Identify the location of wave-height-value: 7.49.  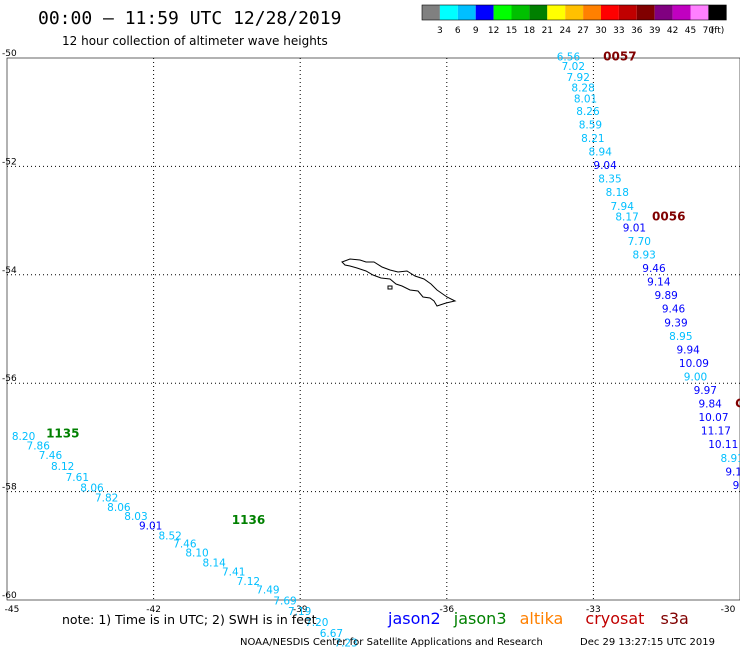
(267, 590).